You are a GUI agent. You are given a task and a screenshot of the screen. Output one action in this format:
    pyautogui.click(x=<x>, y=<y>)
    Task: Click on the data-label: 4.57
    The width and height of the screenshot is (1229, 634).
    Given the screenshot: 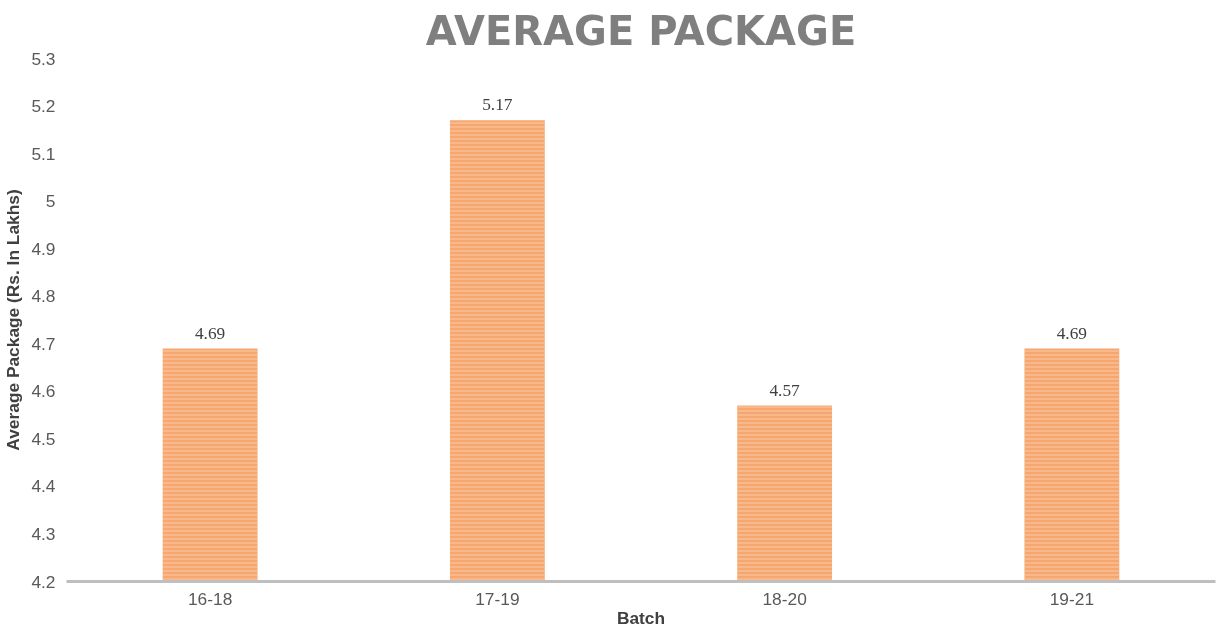 What is the action you would take?
    pyautogui.click(x=785, y=390)
    